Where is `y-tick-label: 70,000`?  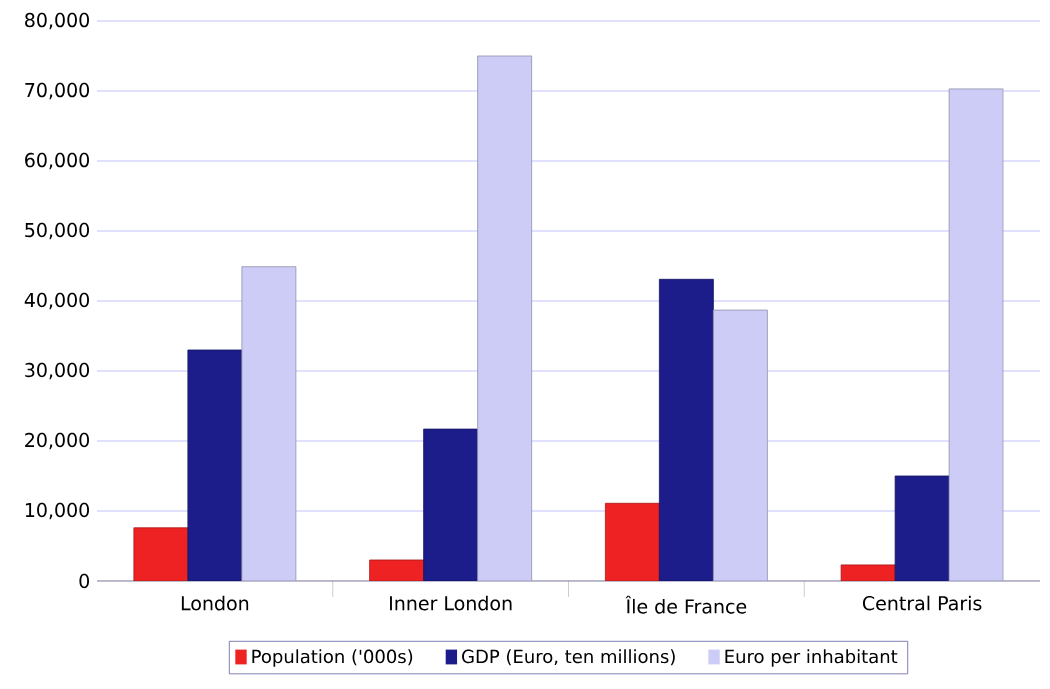
y-tick-label: 70,000 is located at coordinates (57, 91).